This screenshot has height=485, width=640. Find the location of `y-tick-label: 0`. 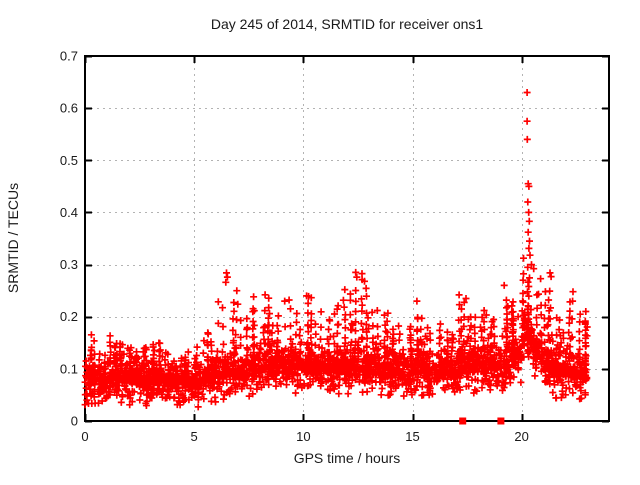

y-tick-label: 0 is located at coordinates (74, 421).